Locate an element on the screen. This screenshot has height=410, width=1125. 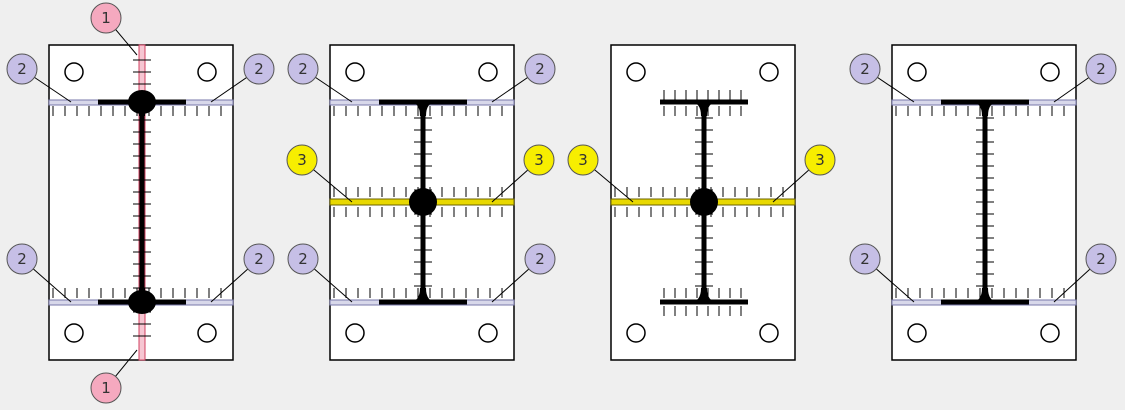
callout-1-top: 1 is located at coordinates (114, 29).